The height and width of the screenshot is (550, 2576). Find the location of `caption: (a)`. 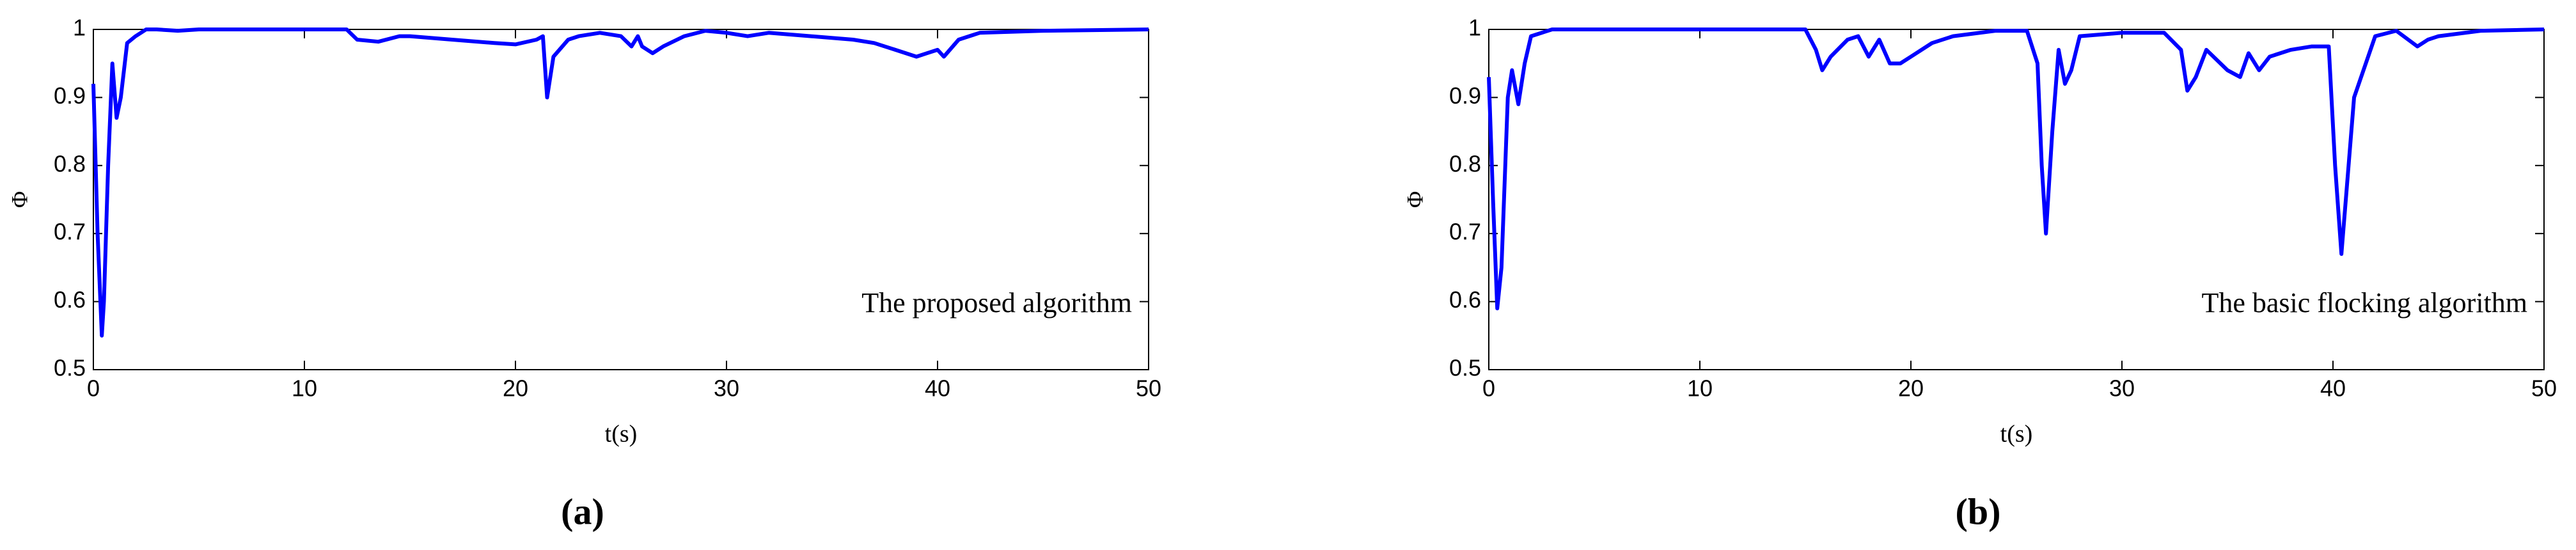

caption: (a) is located at coordinates (582, 512).